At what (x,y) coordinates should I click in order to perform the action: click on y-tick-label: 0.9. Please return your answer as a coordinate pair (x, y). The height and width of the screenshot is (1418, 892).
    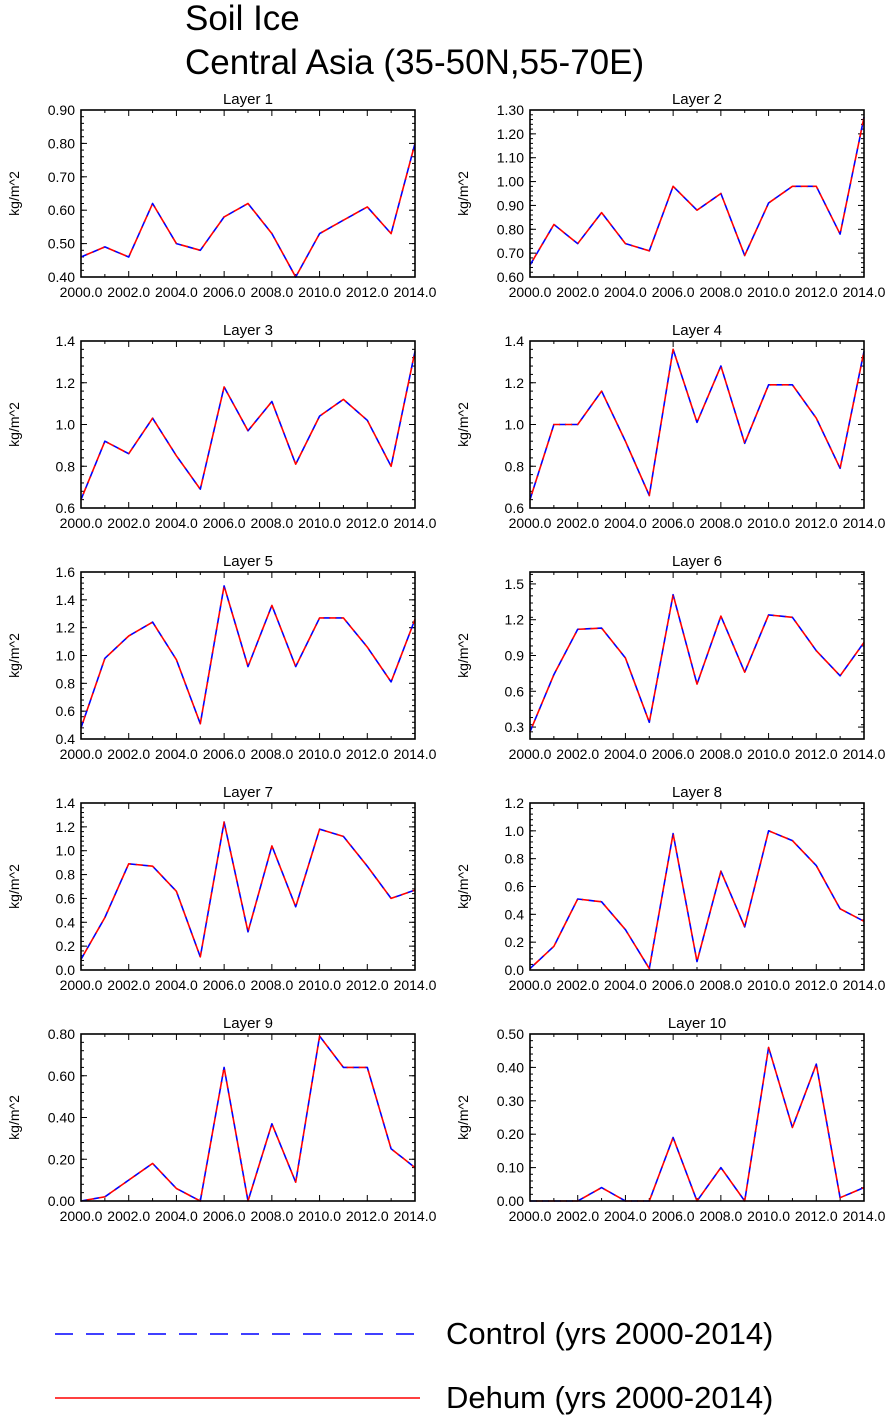
    Looking at the image, I should click on (515, 656).